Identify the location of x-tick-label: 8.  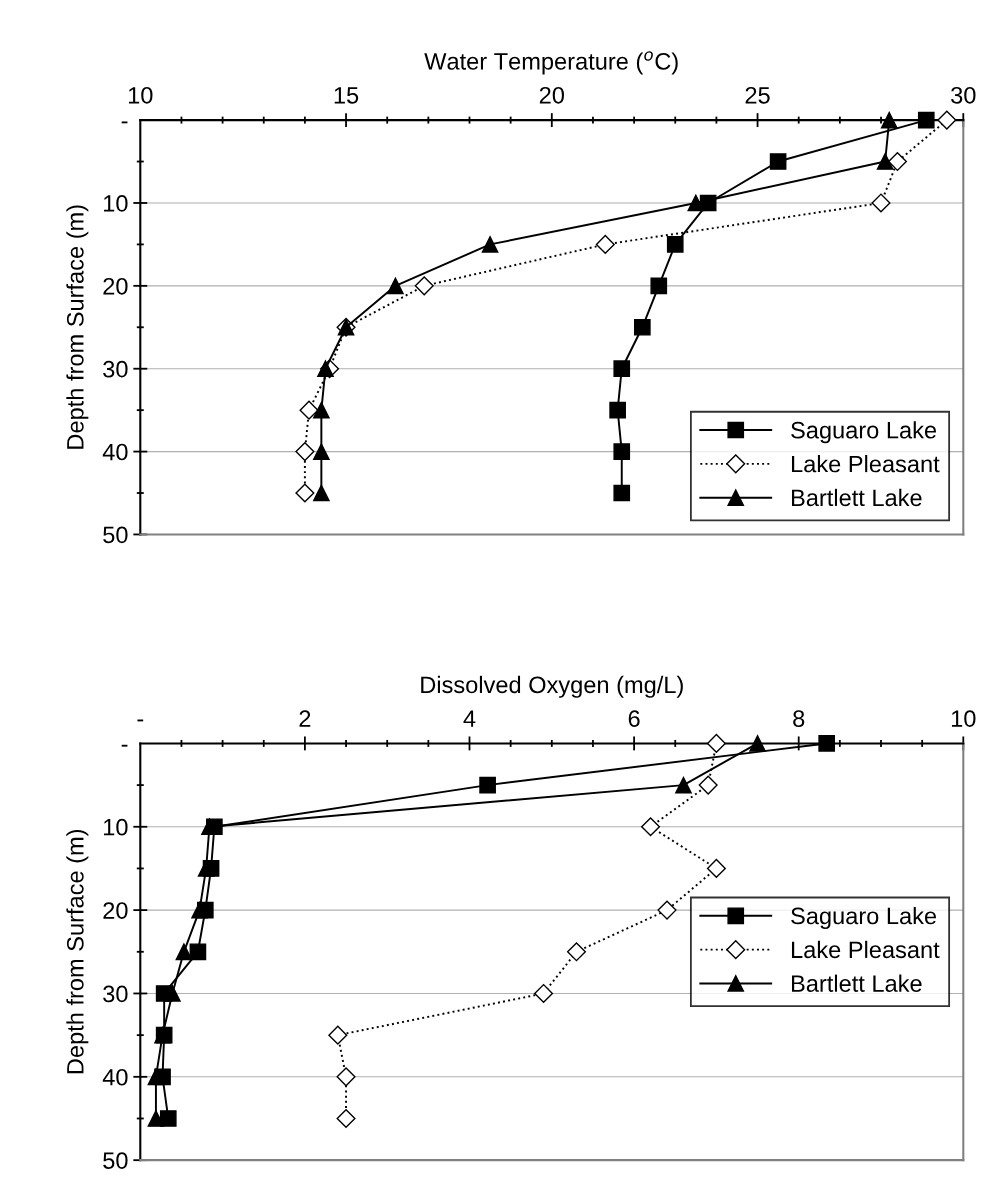
(799, 718).